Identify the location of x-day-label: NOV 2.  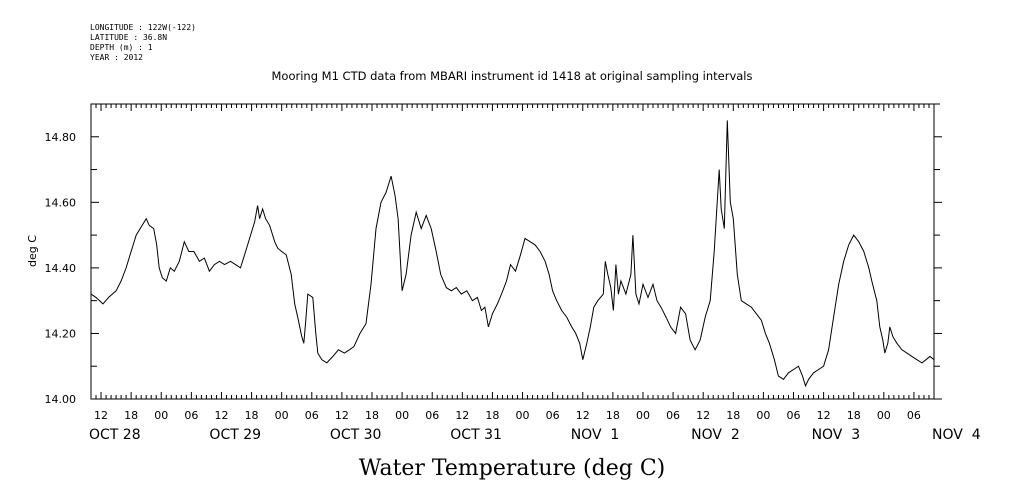
(715, 435).